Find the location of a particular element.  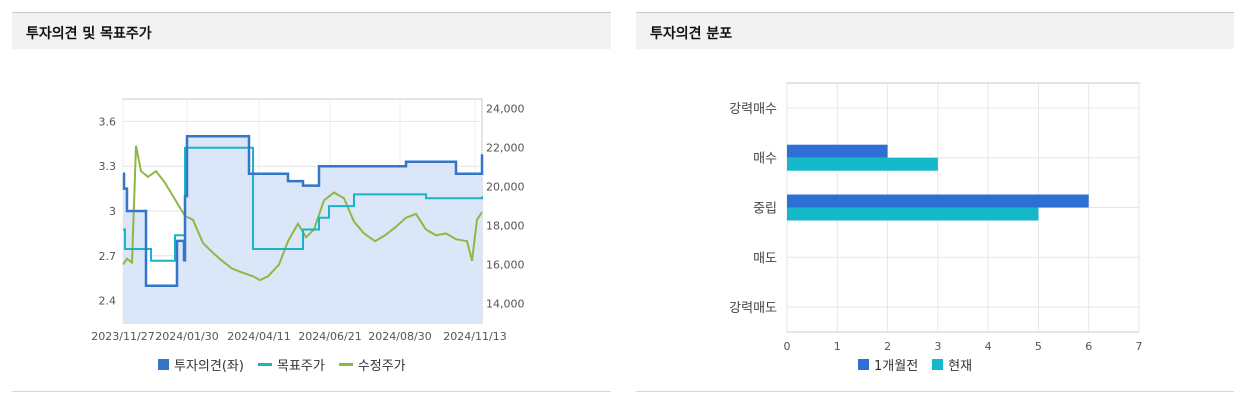

x-tick-label: 2024/04/11 is located at coordinates (258, 336).